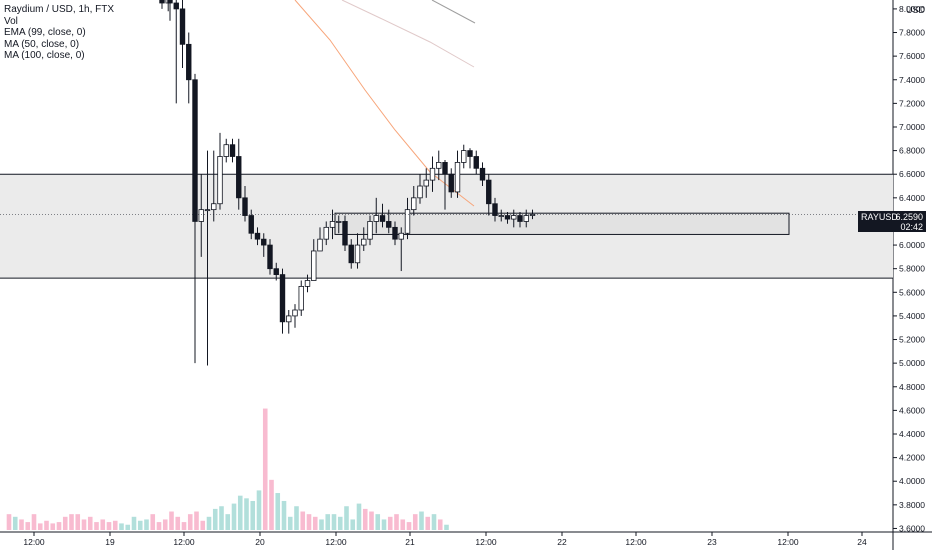 The height and width of the screenshot is (555, 932). Describe the element at coordinates (59, 9) in the screenshot. I see `legend-symbol-title: Raydium / USD, 1h, FTX` at that location.